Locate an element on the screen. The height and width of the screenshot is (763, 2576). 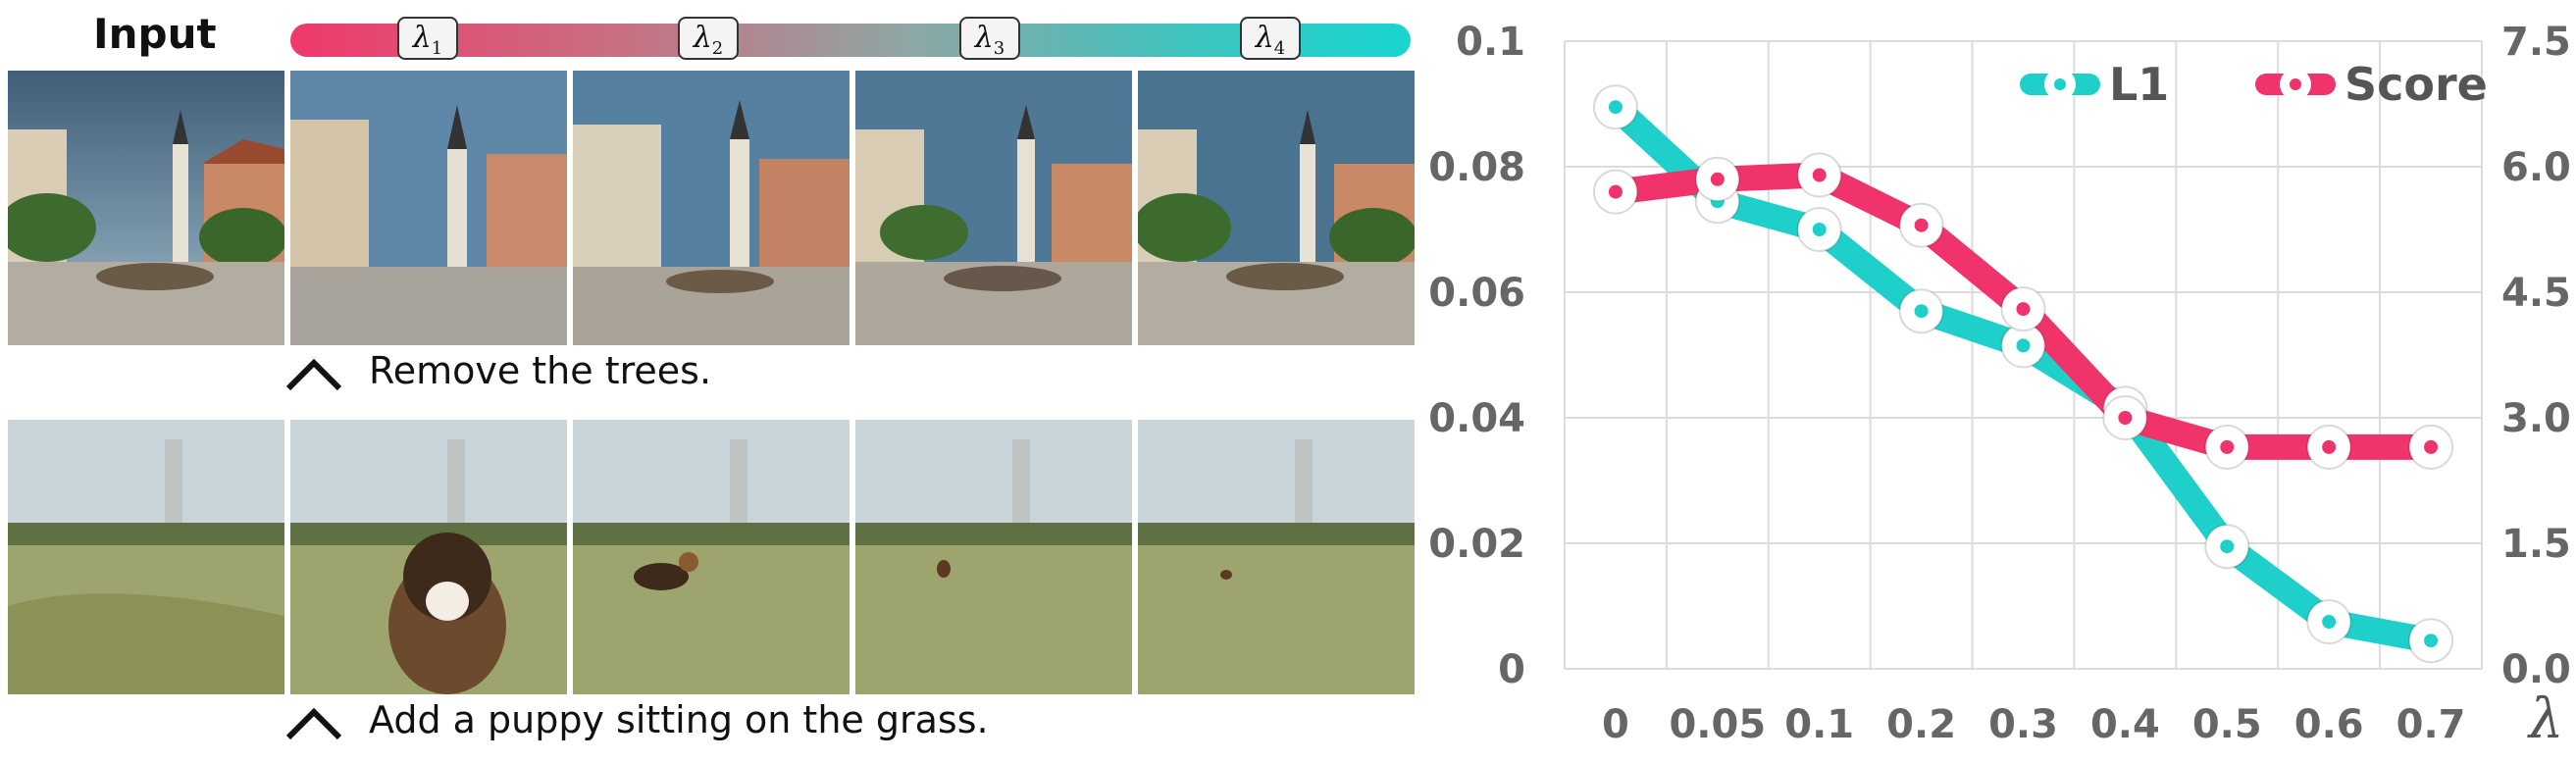
lambda-1-tag: λ1 is located at coordinates (427, 38).